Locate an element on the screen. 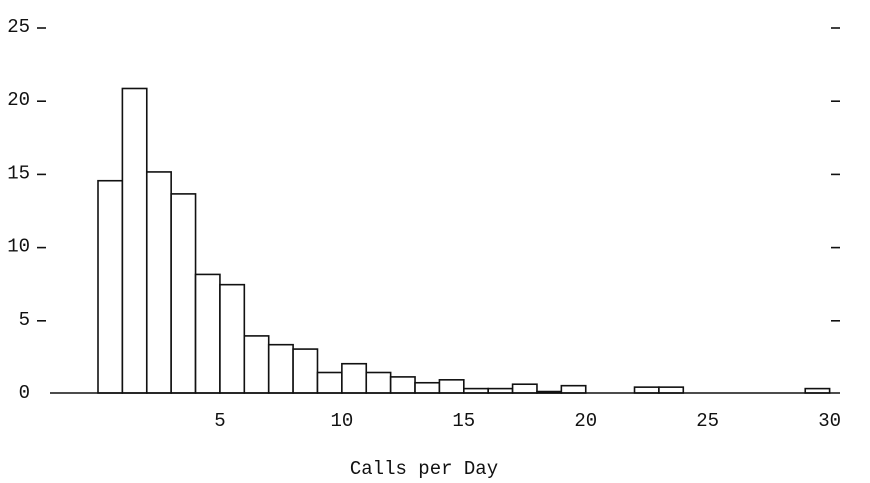  y-tick-label: 15 is located at coordinates (18, 173).